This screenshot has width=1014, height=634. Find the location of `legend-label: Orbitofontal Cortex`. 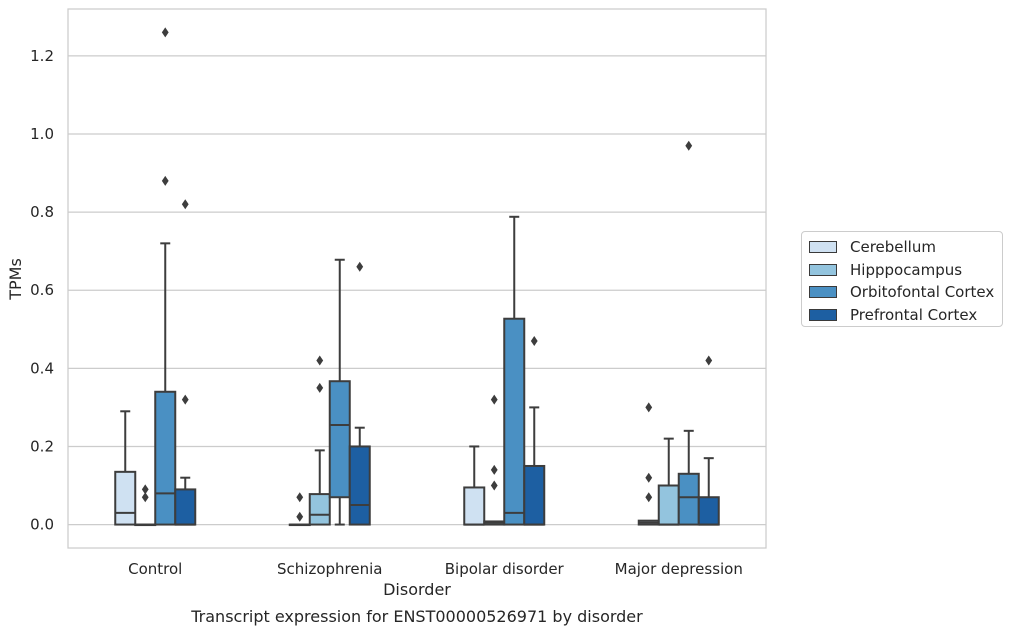

legend-label: Orbitofontal Cortex is located at coordinates (922, 292).